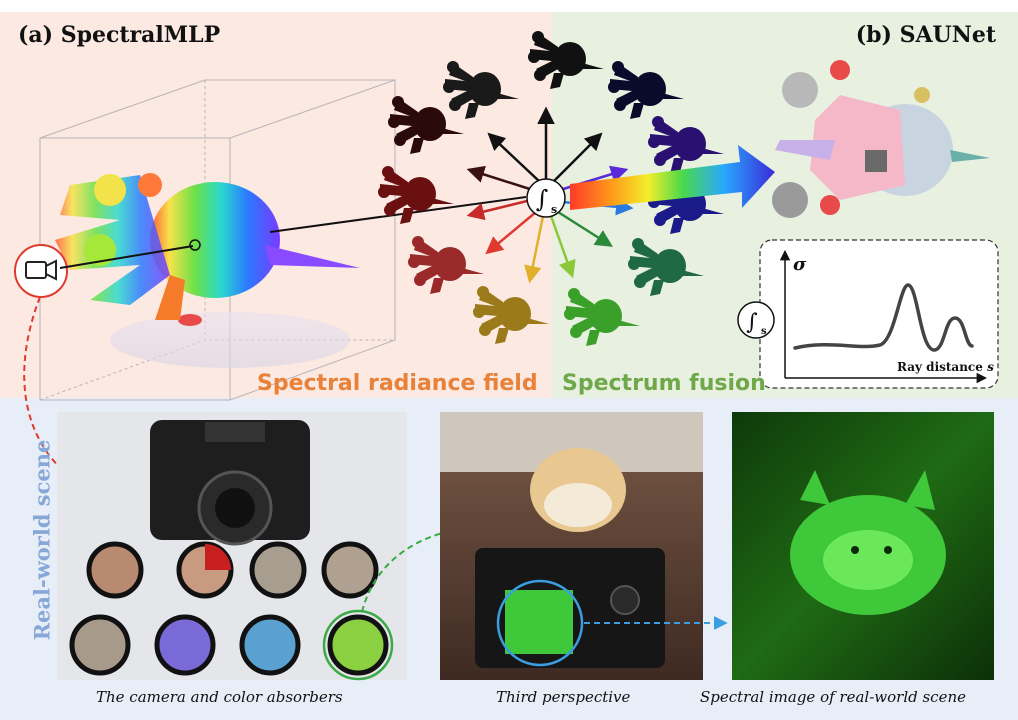  I want to click on camera-ray-outer, so click(398, 214).